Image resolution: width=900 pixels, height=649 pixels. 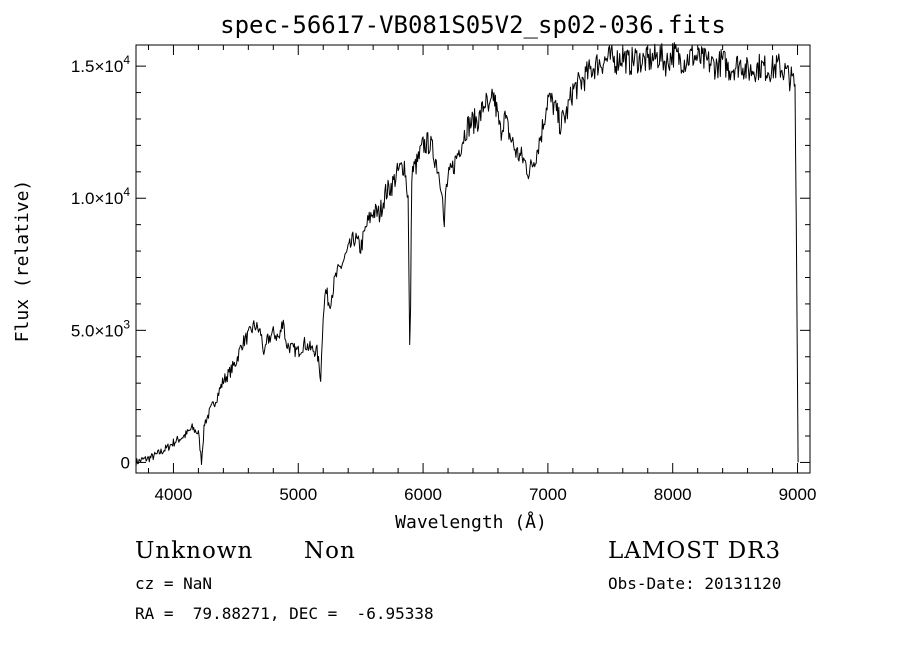 What do you see at coordinates (194, 551) in the screenshot?
I see `object-class: Unknown` at bounding box center [194, 551].